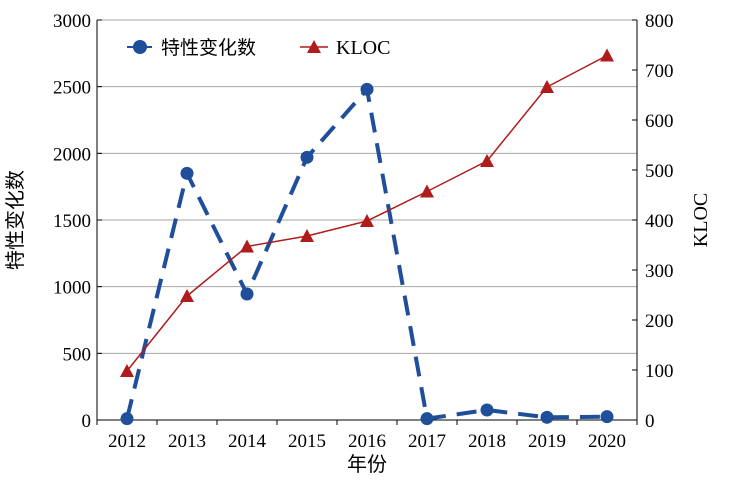 This screenshot has width=729, height=480. What do you see at coordinates (701, 220) in the screenshot?
I see `right-y-axis-title: KLOC` at bounding box center [701, 220].